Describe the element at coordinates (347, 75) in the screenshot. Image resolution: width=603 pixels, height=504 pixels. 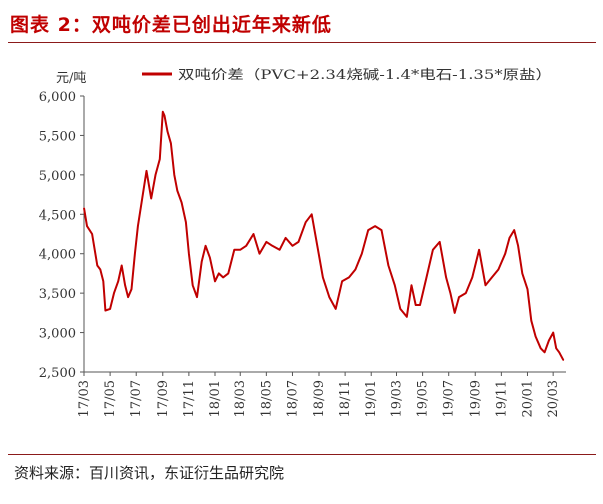
I see `chart-legend: 双吨价差（PVC+2.34烧碱-1.4*电石-1.35*原盐）` at that location.